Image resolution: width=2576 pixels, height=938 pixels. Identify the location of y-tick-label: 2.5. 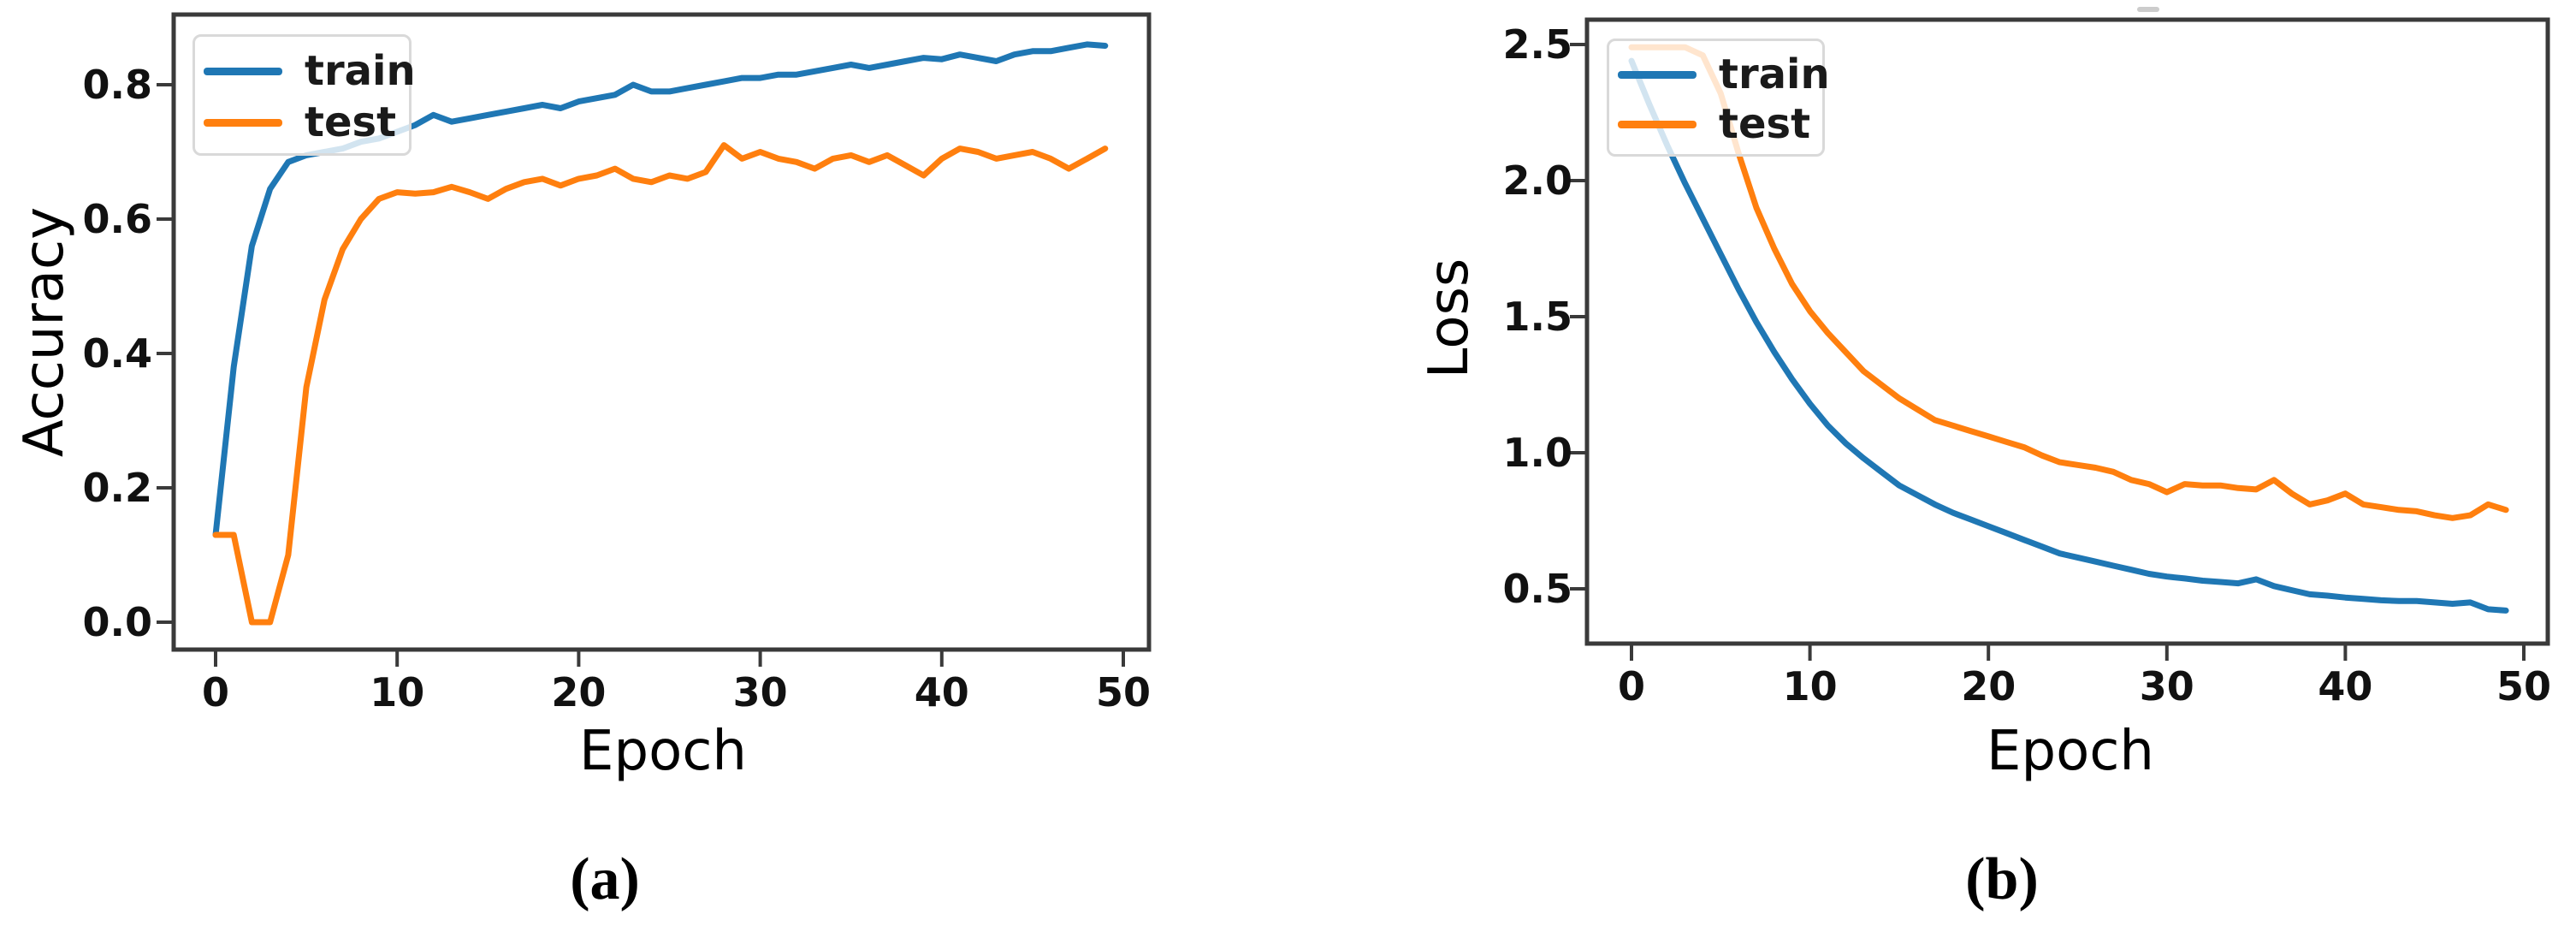
(1538, 44).